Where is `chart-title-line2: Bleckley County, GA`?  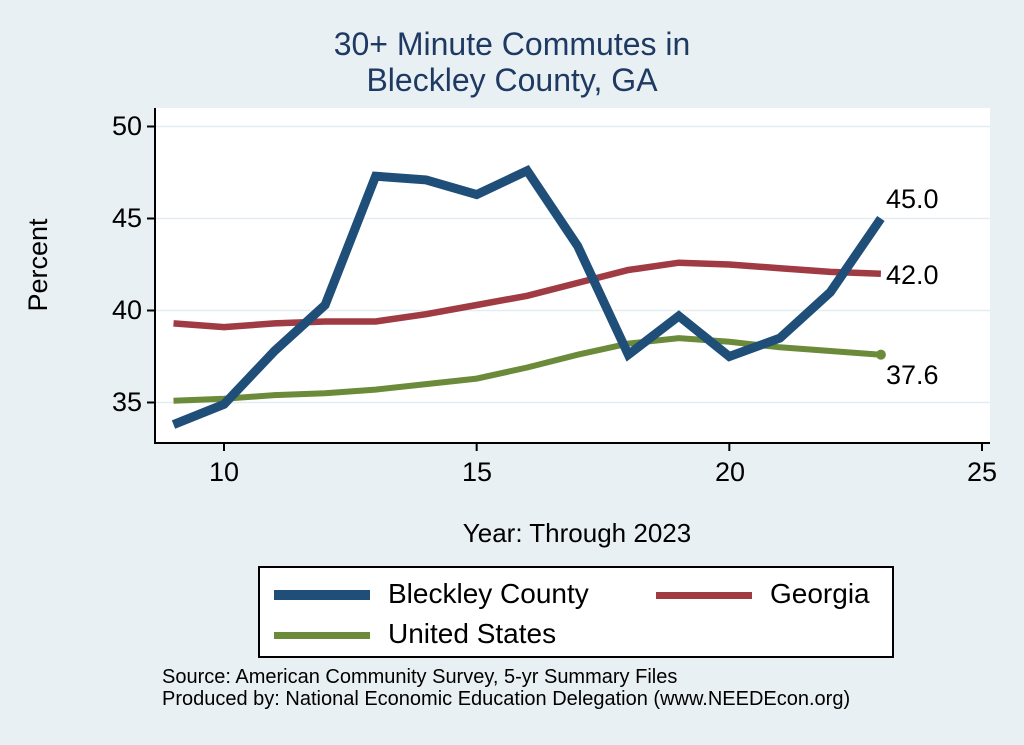 chart-title-line2: Bleckley County, GA is located at coordinates (512, 80).